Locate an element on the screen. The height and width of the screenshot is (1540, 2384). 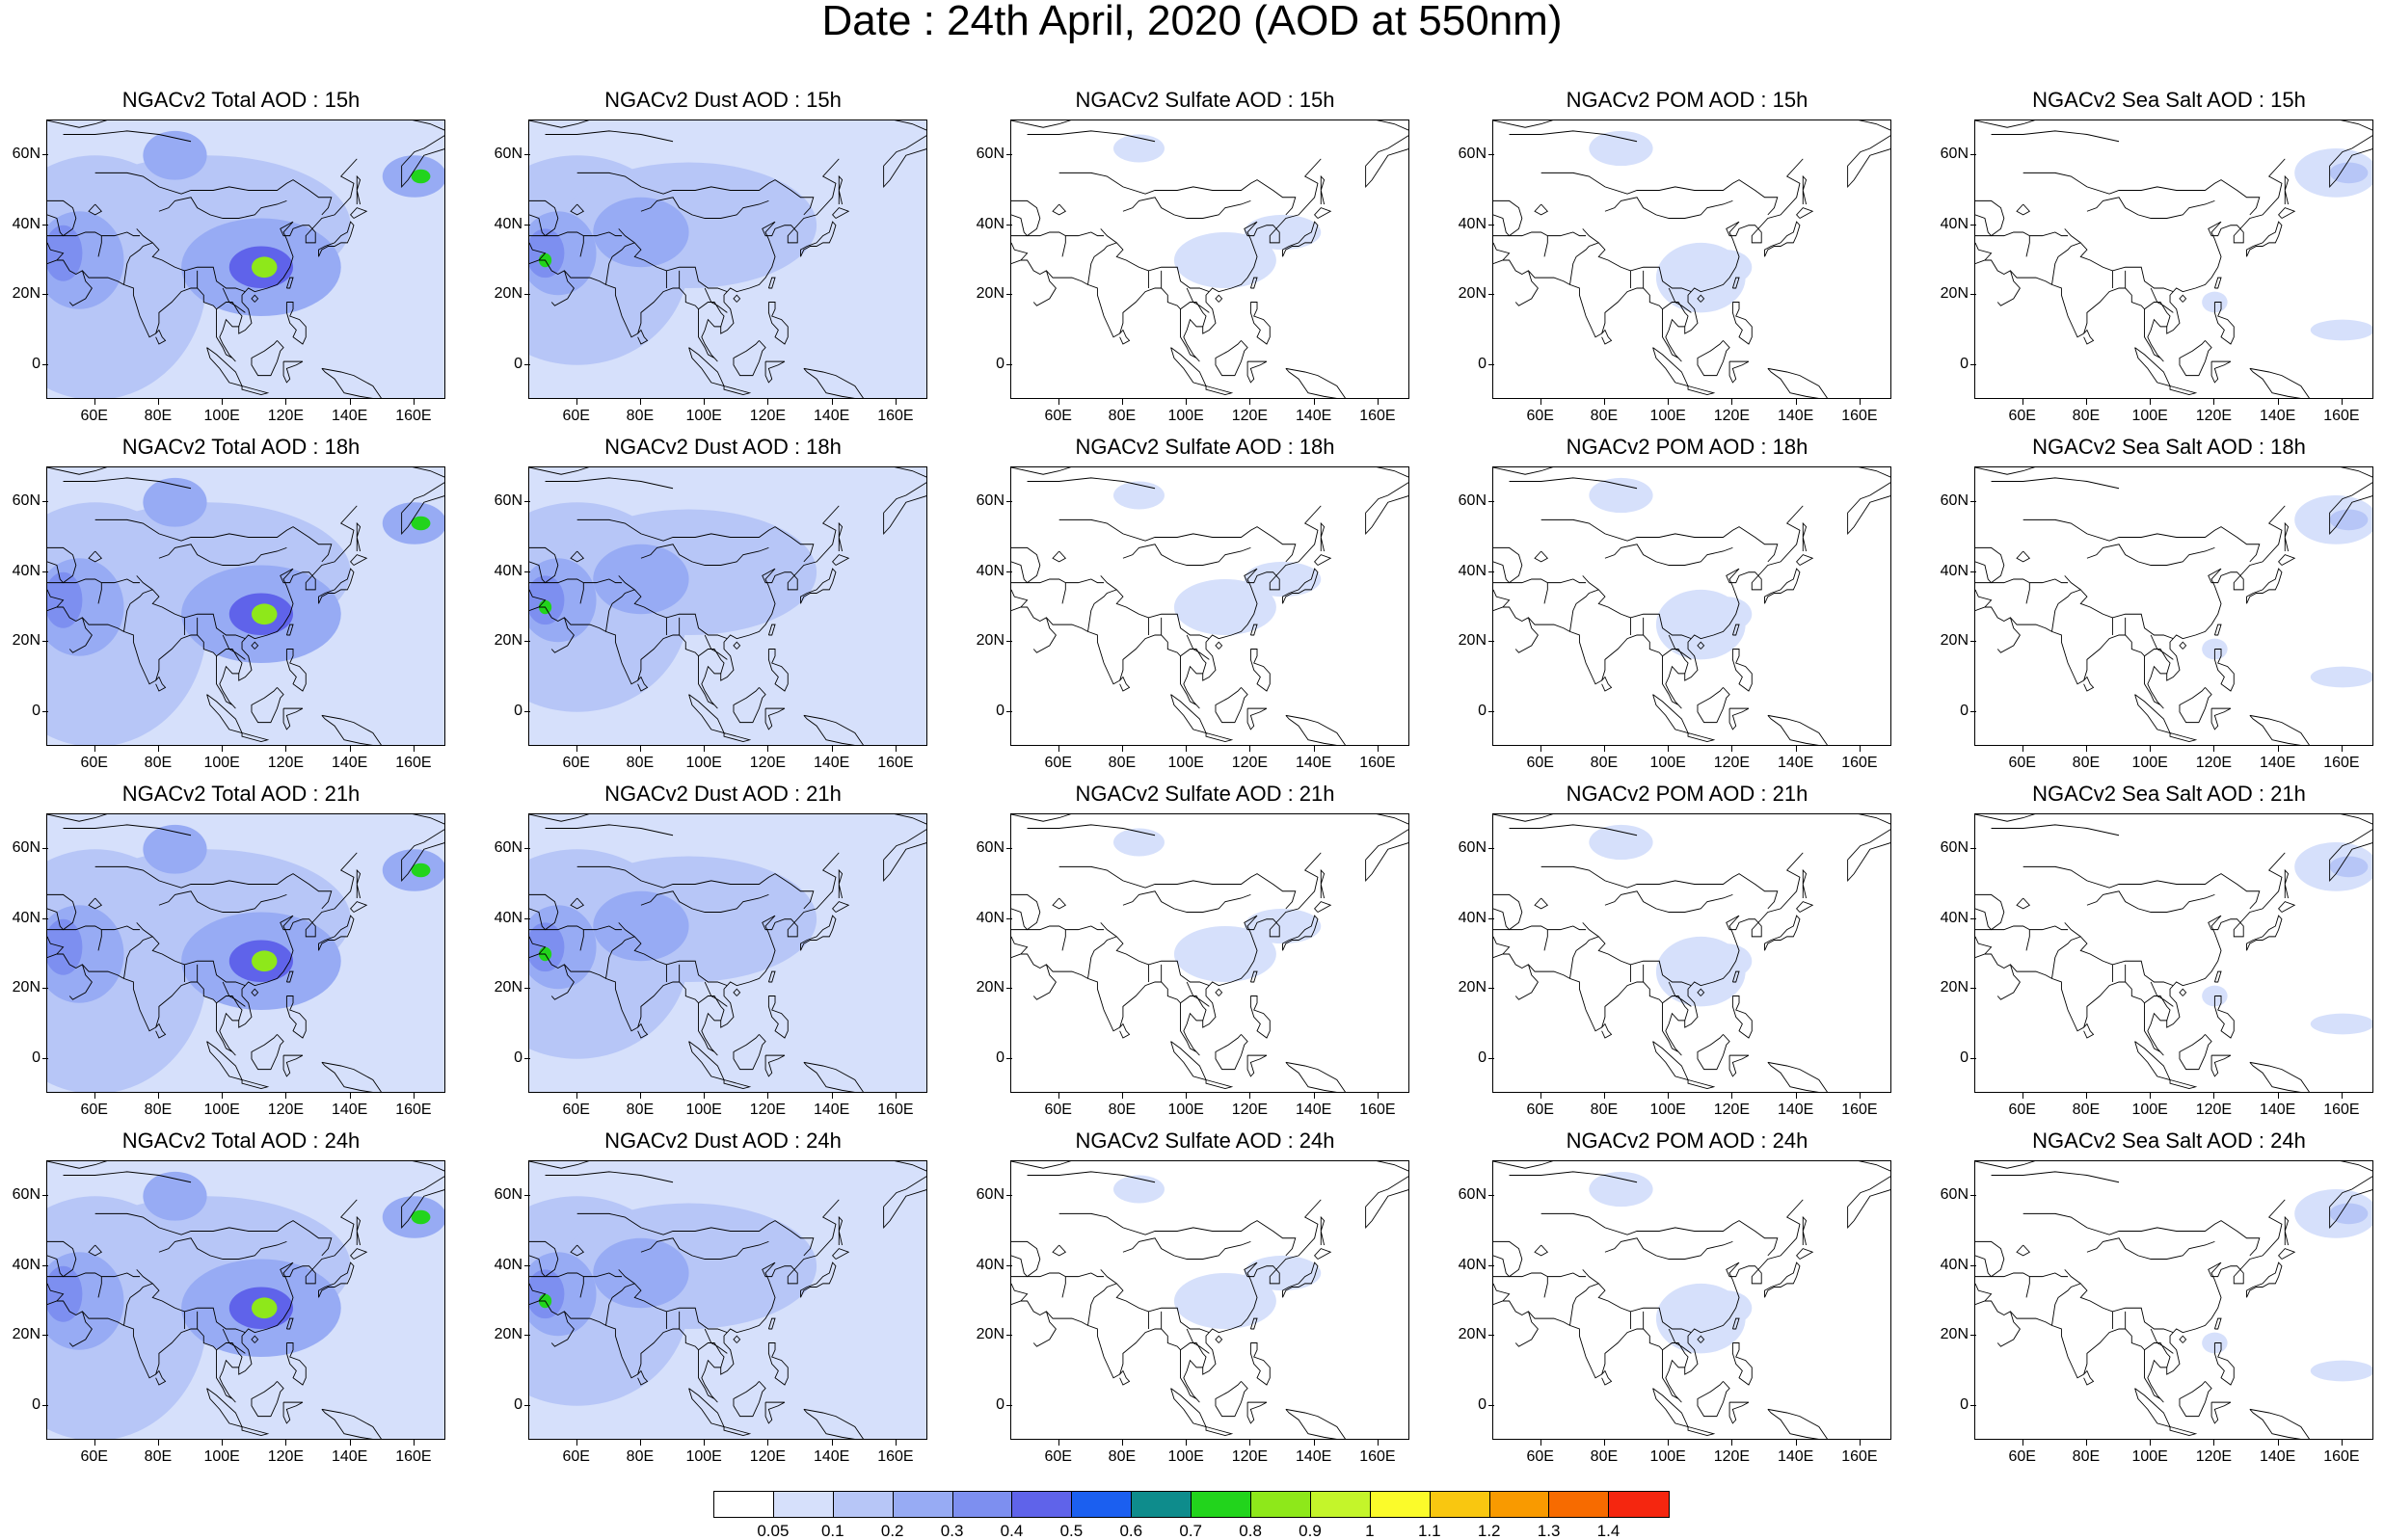
panel-title: NGACv2 Total AOD : 18h is located at coordinates (241, 447).